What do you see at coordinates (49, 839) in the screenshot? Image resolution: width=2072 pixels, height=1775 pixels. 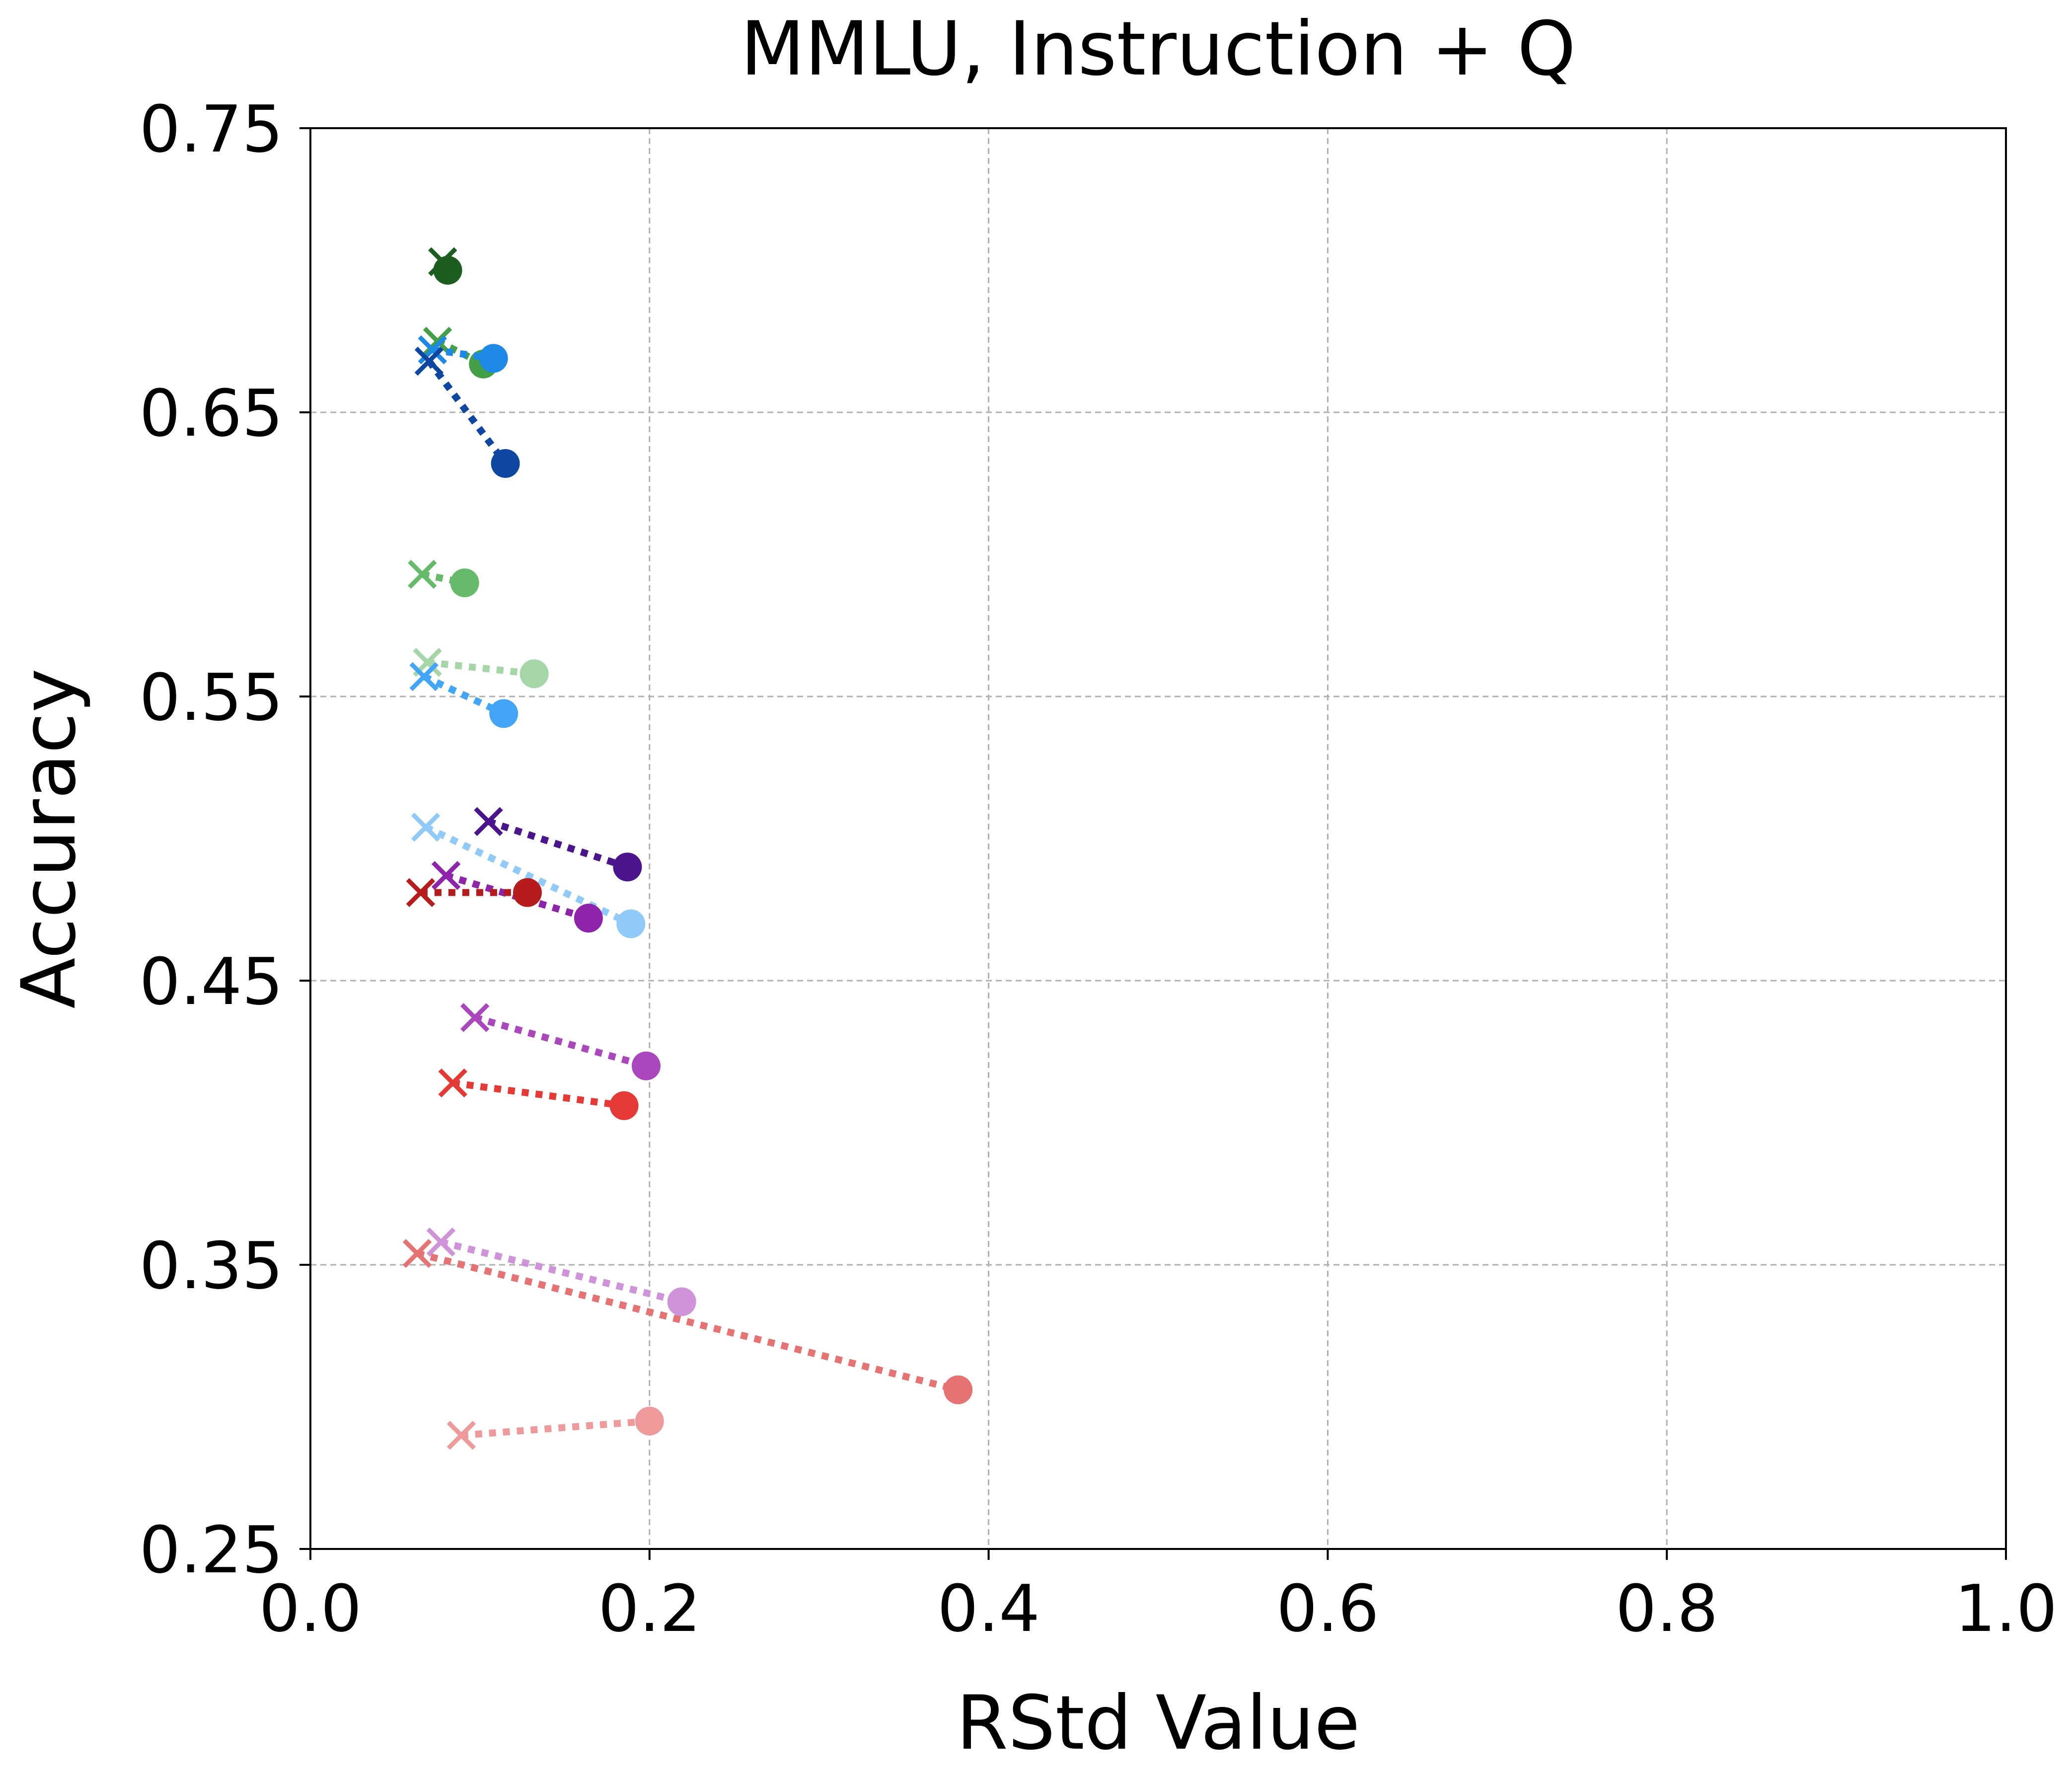 I see `y-axis-label: Accuracy` at bounding box center [49, 839].